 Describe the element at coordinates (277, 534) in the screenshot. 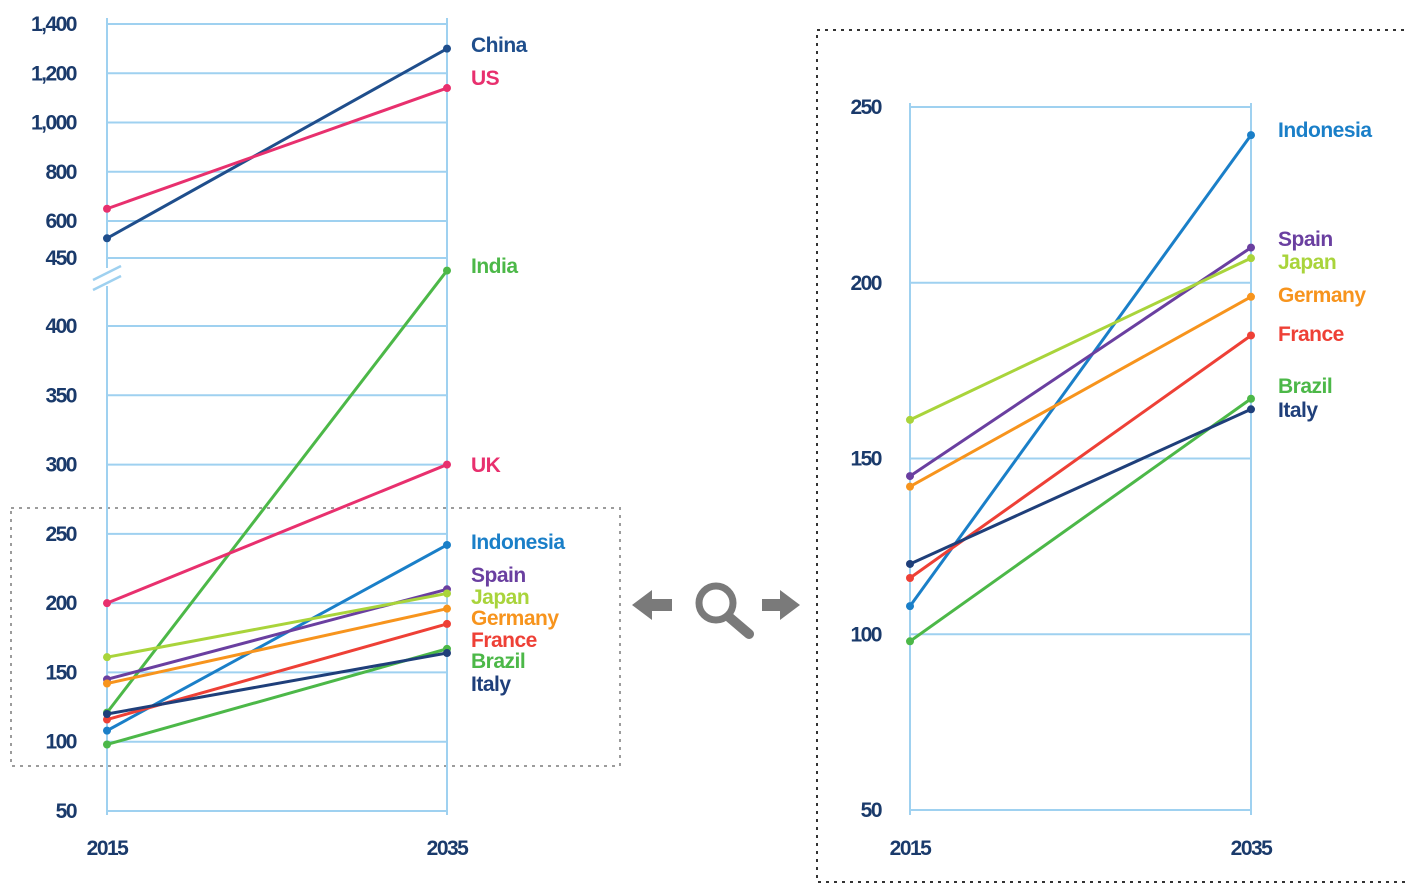

I see `series-line-uk` at that location.